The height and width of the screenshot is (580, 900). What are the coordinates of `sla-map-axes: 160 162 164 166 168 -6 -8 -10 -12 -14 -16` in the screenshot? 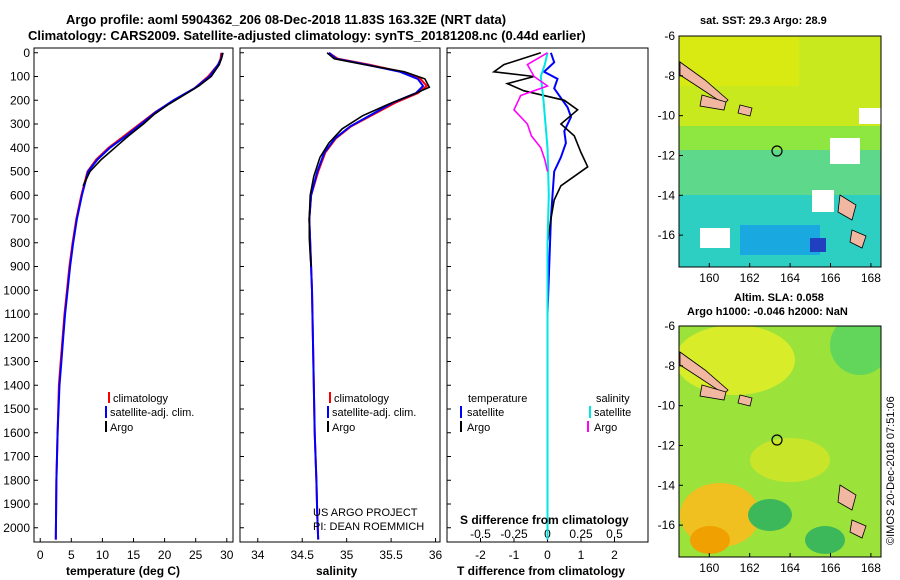 It's located at (770, 447).